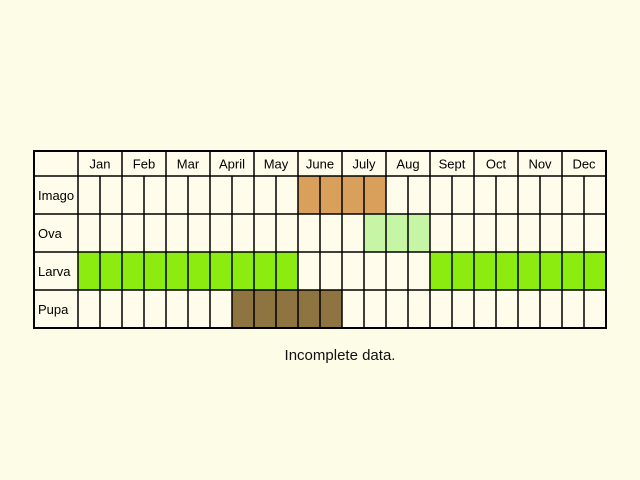 The width and height of the screenshot is (640, 480). What do you see at coordinates (452, 164) in the screenshot?
I see `month-label-sept: Sept` at bounding box center [452, 164].